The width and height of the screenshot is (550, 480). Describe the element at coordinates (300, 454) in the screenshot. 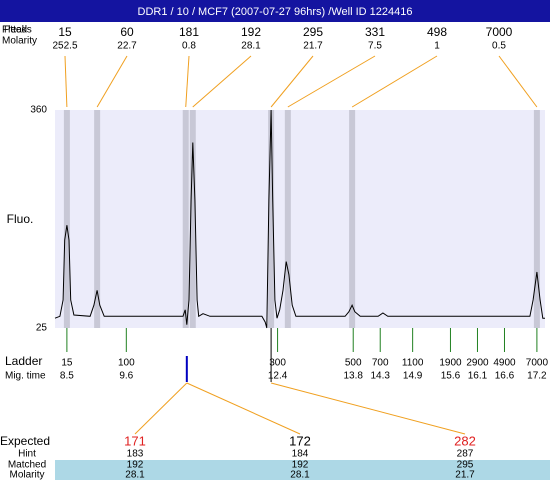

I see `hint-value: 184` at that location.